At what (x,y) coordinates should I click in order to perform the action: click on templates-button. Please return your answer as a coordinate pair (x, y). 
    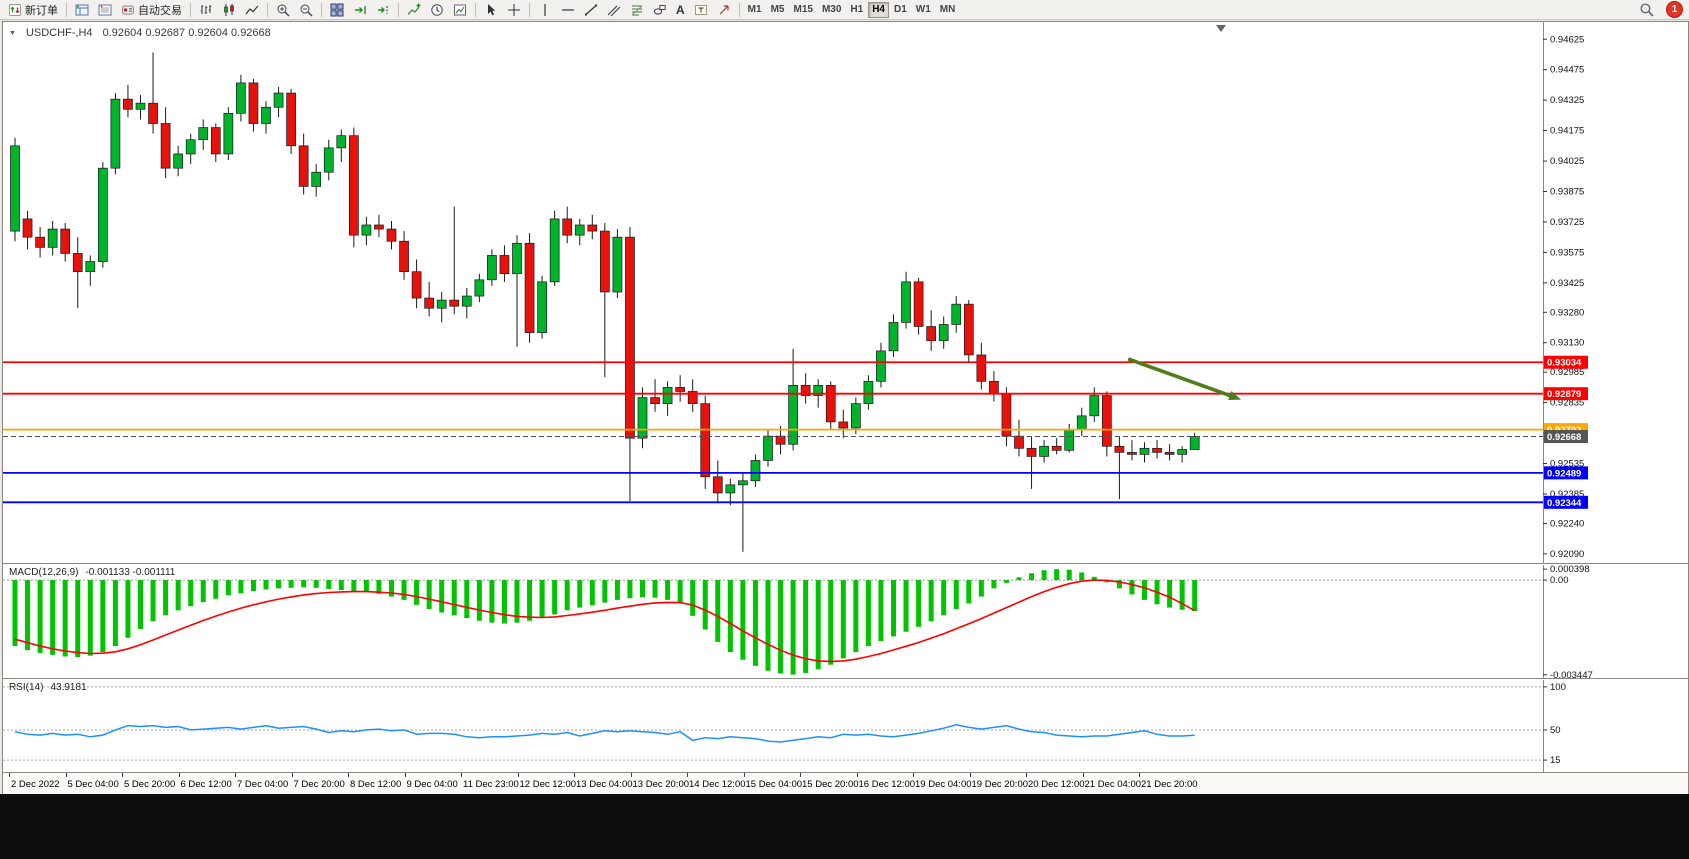
    Looking at the image, I should click on (460, 10).